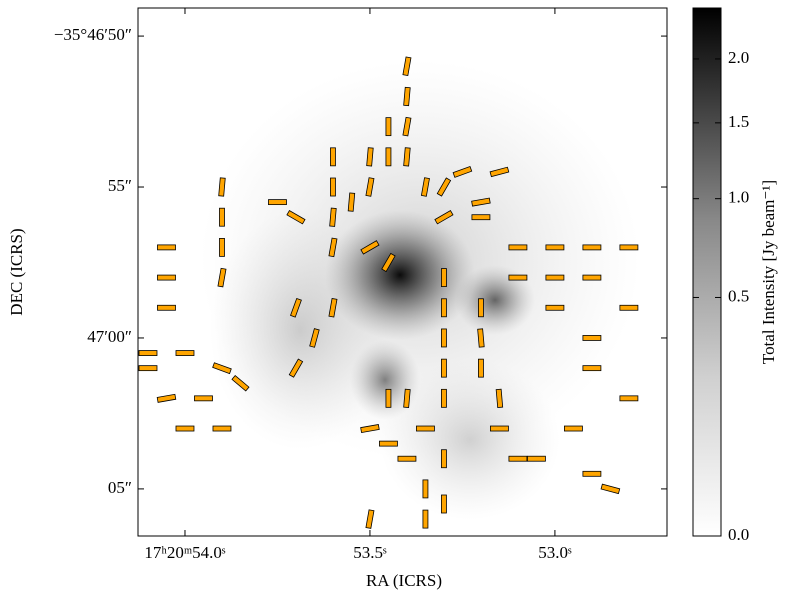 This screenshot has height=610, width=789. I want to click on x-axis-label: RA (ICRS), so click(404, 580).